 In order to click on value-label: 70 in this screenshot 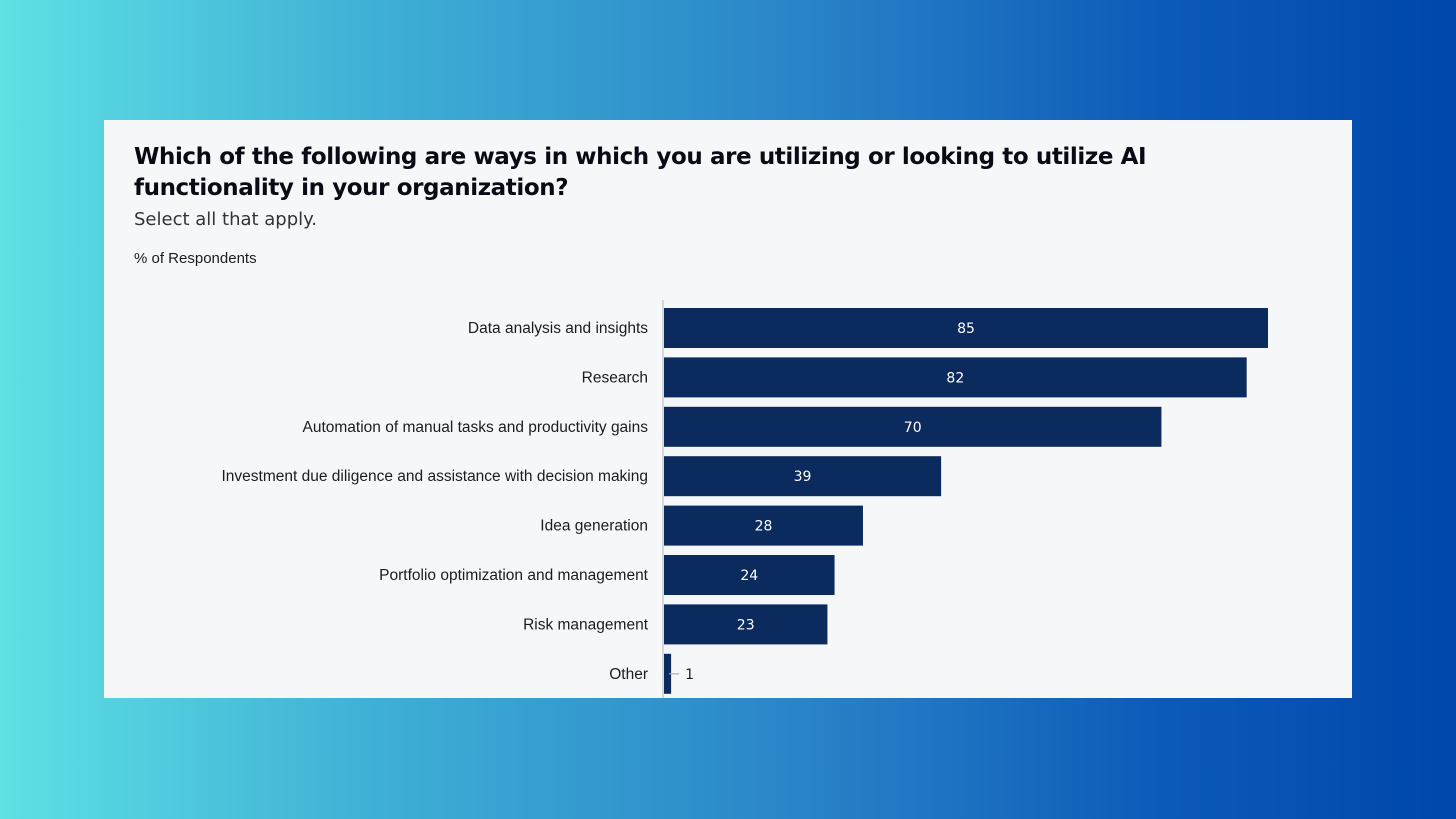, I will do `click(913, 428)`.